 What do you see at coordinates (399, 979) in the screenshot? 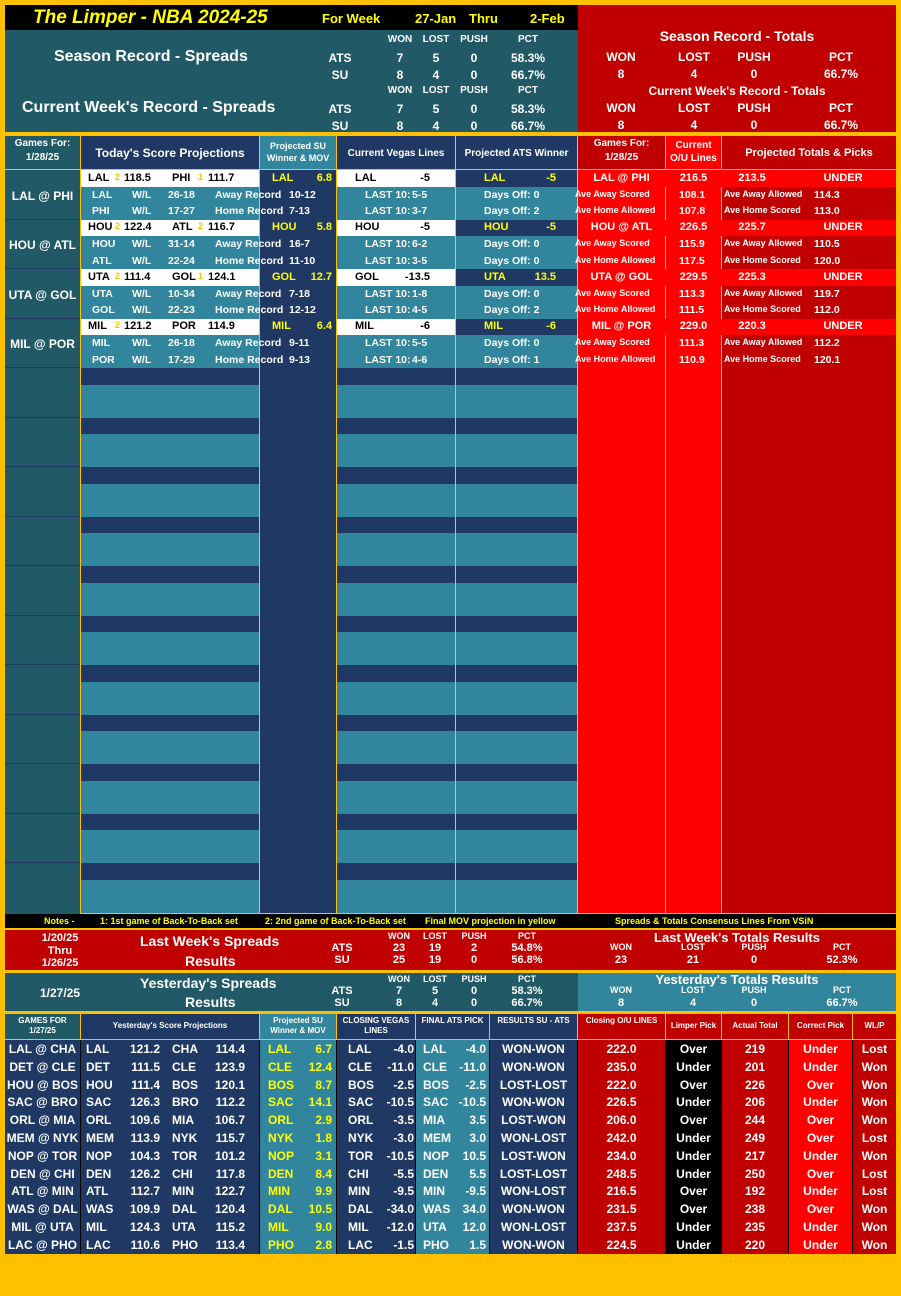
I see `yesterday-col-won: WON` at bounding box center [399, 979].